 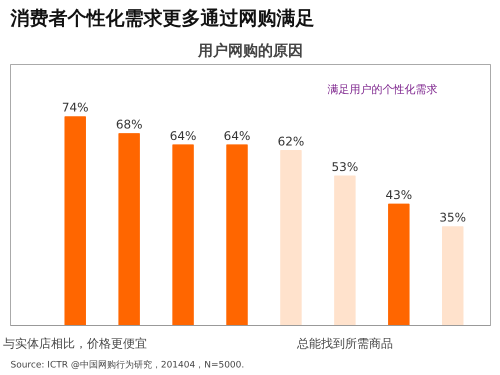 I want to click on x-tick-label: 总能找到所需商品, so click(x=344, y=343).